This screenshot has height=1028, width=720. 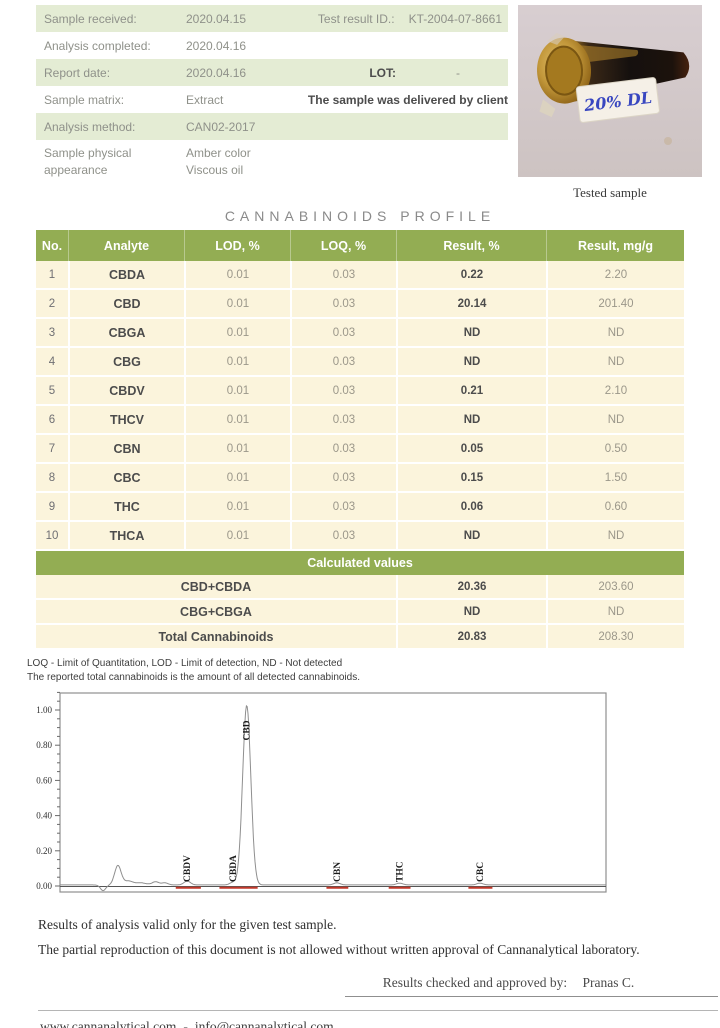 I want to click on result-pct-cell: 0.06, so click(x=471, y=507).